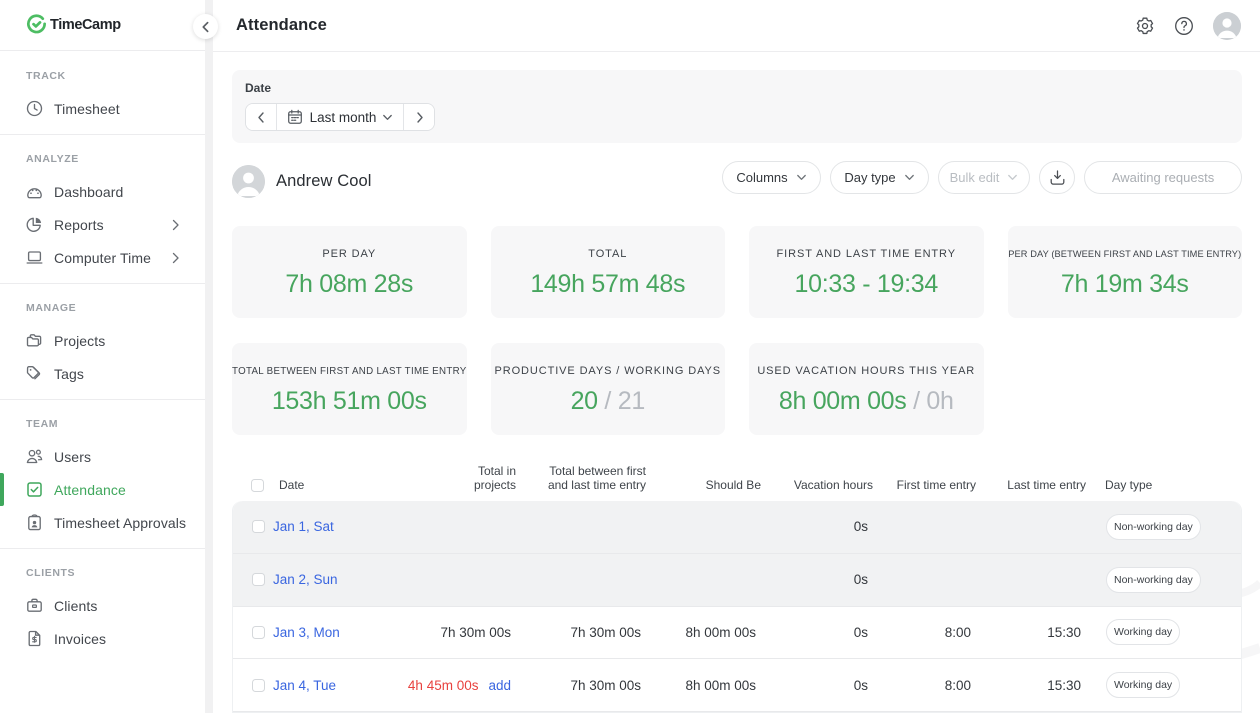 This screenshot has height=713, width=1260. I want to click on stat-label: PER DAY, so click(349, 254).